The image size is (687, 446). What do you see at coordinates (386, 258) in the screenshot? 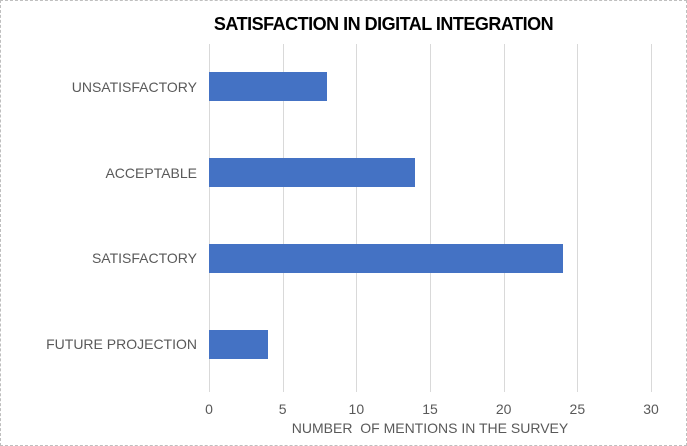
I see `bar-satisfactory` at bounding box center [386, 258].